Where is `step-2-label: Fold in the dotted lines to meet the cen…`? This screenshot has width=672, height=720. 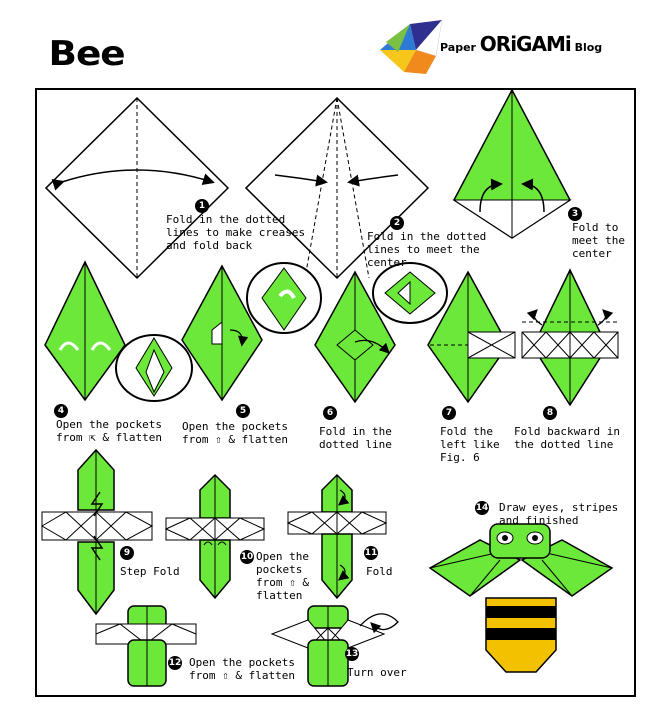
step-2-label: Fold in the dotted lines to meet the cen… is located at coordinates (427, 249).